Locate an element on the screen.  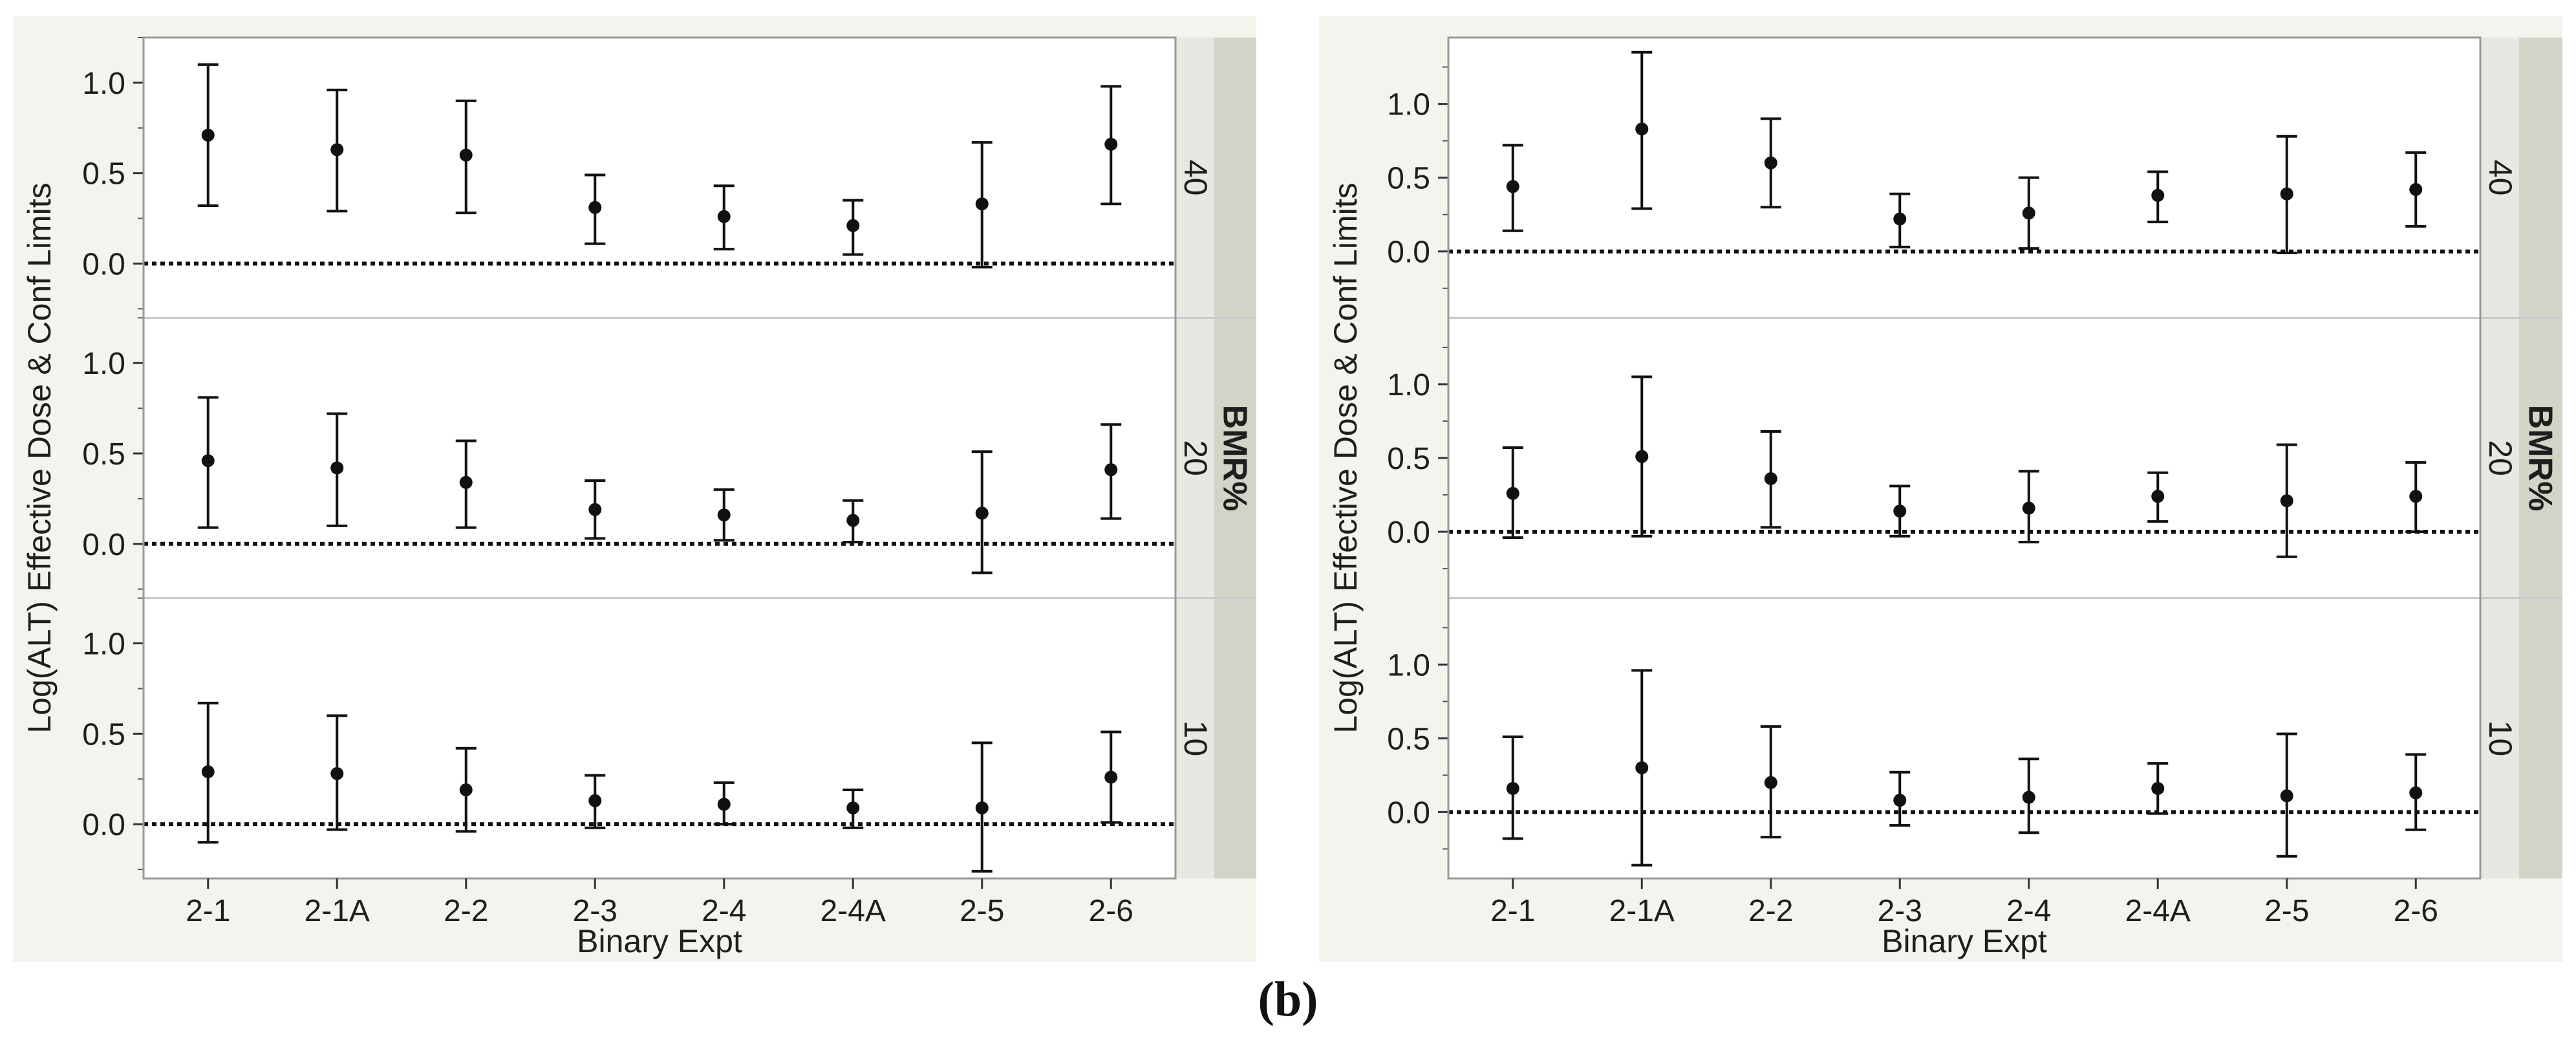
panel-10: 0.0 0.5 1.0 10 is located at coordinates (1974, 732).